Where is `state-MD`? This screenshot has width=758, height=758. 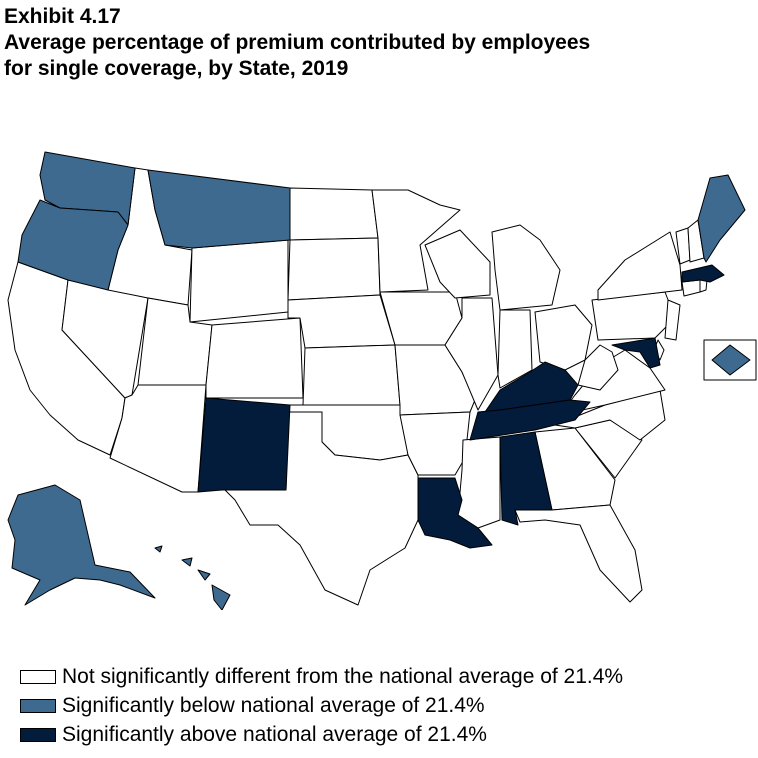 state-MD is located at coordinates (636, 353).